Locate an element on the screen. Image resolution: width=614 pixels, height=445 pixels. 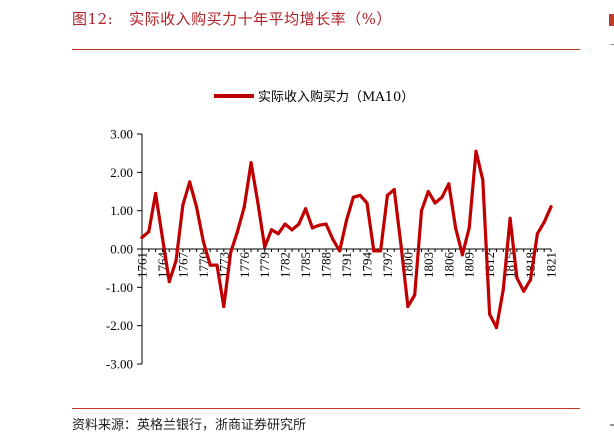
title-rule is located at coordinates (326, 49).